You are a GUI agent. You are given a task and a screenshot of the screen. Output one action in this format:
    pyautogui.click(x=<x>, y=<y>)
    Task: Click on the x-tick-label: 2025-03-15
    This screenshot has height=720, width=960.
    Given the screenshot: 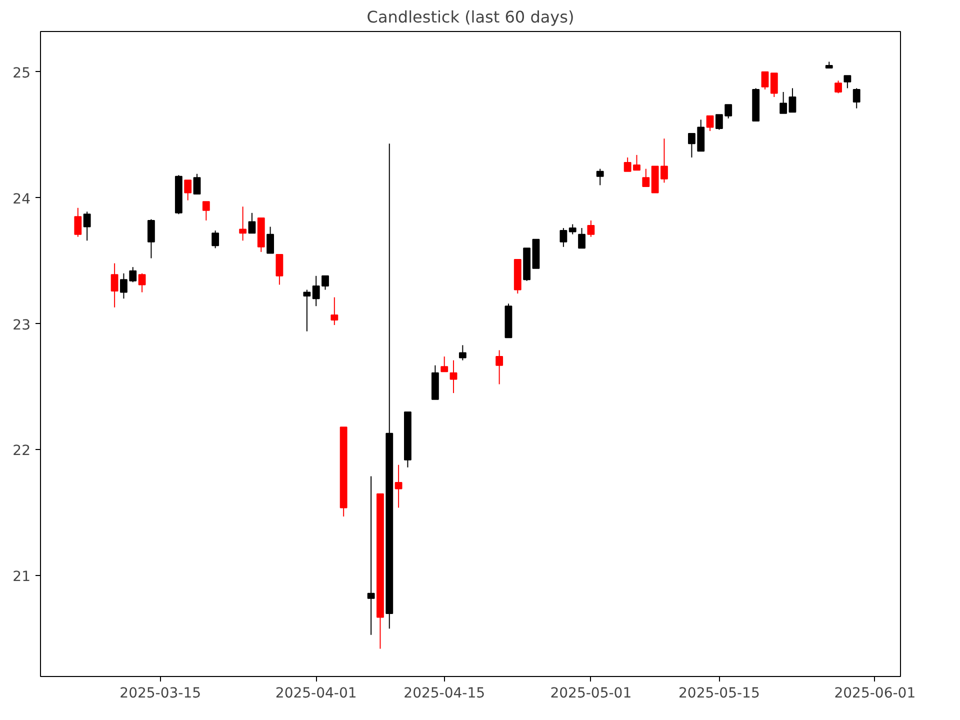 What is the action you would take?
    pyautogui.click(x=161, y=694)
    